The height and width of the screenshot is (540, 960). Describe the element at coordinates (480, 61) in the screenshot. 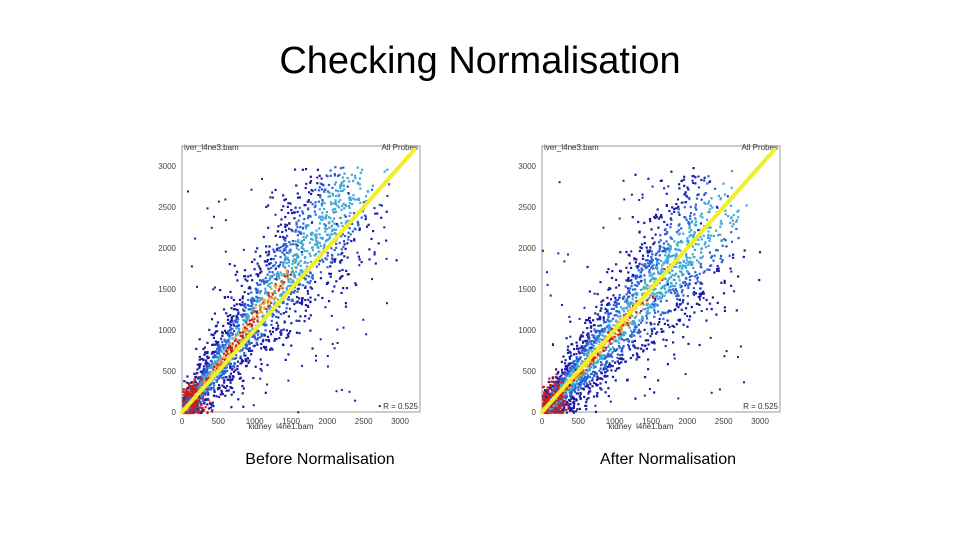

I see `slide-title: Checking Normalisation` at that location.